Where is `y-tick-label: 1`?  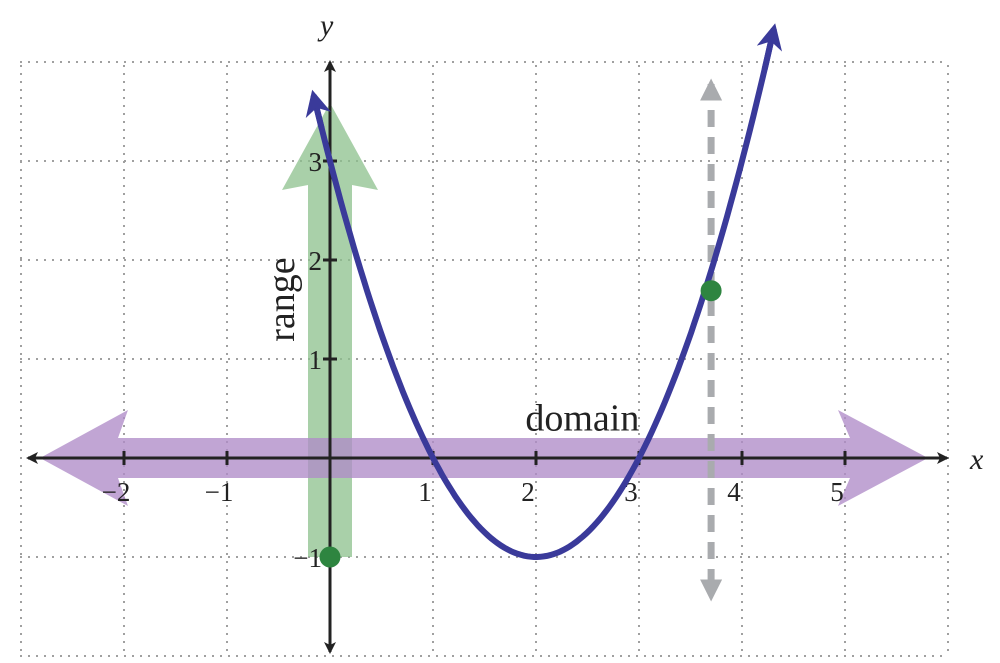 y-tick-label: 1 is located at coordinates (316, 360).